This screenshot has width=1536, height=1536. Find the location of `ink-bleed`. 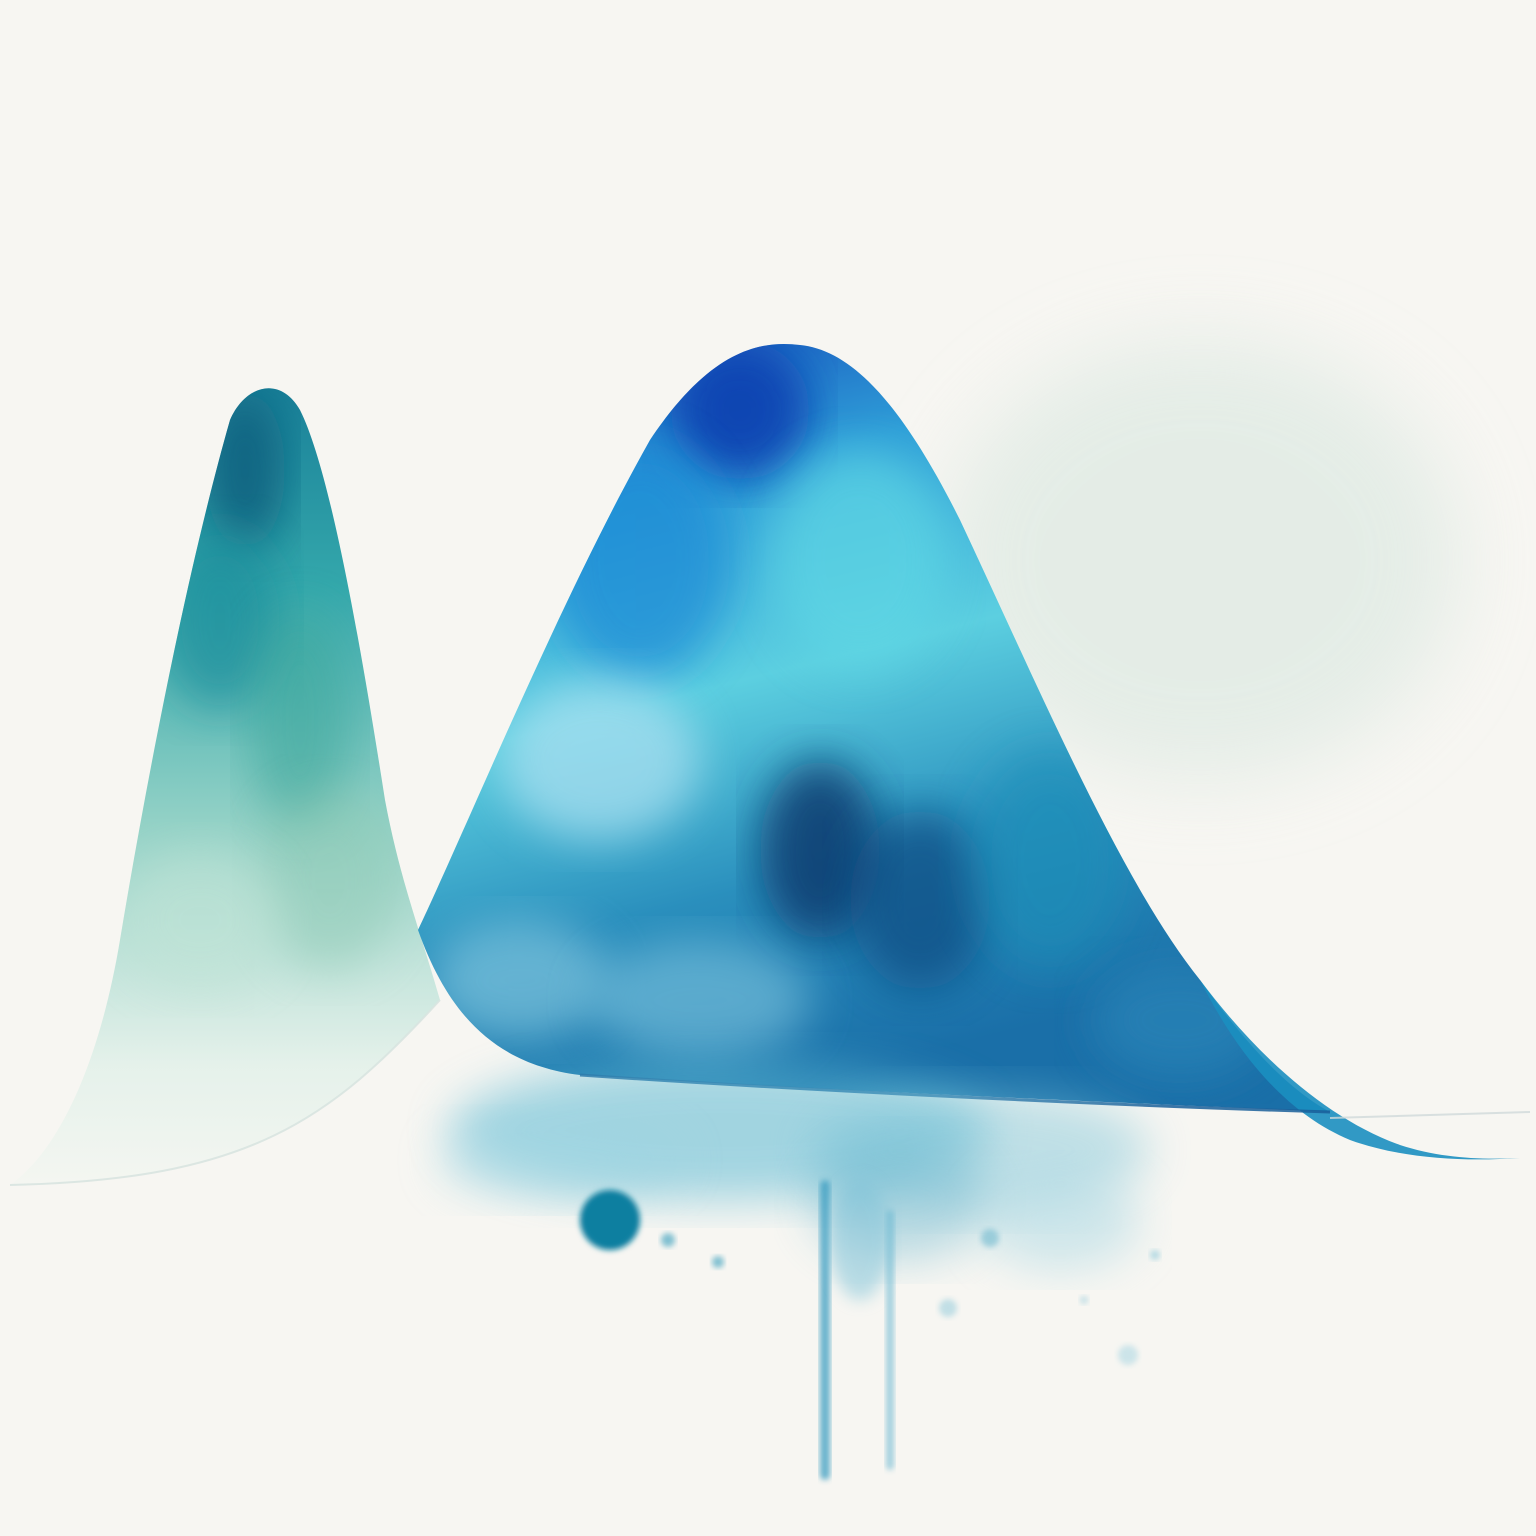

ink-bleed is located at coordinates (800, 1270).